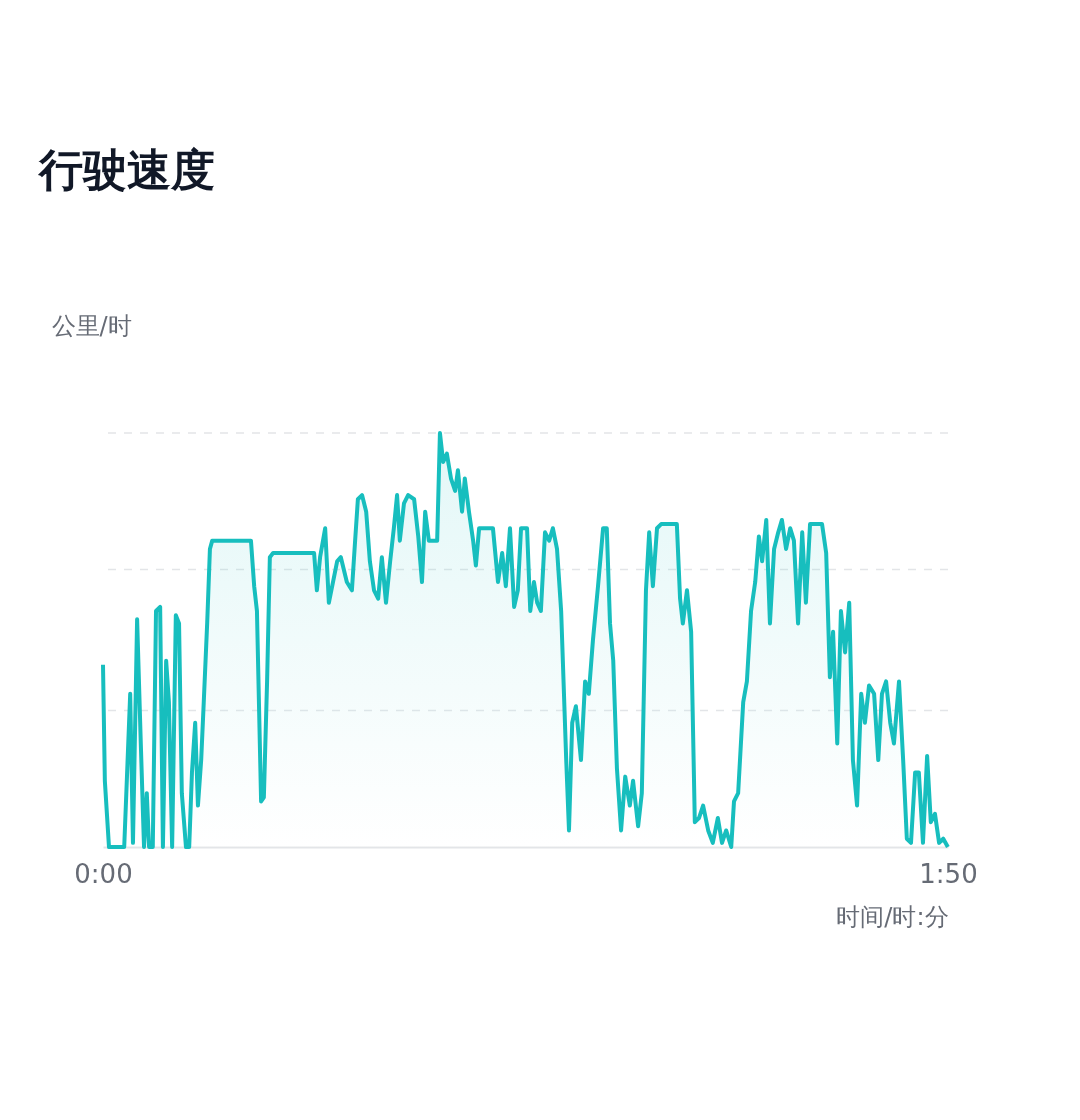 This screenshot has height=1120, width=1080. I want to click on x-axis-title: 时间/时:分, so click(892, 916).